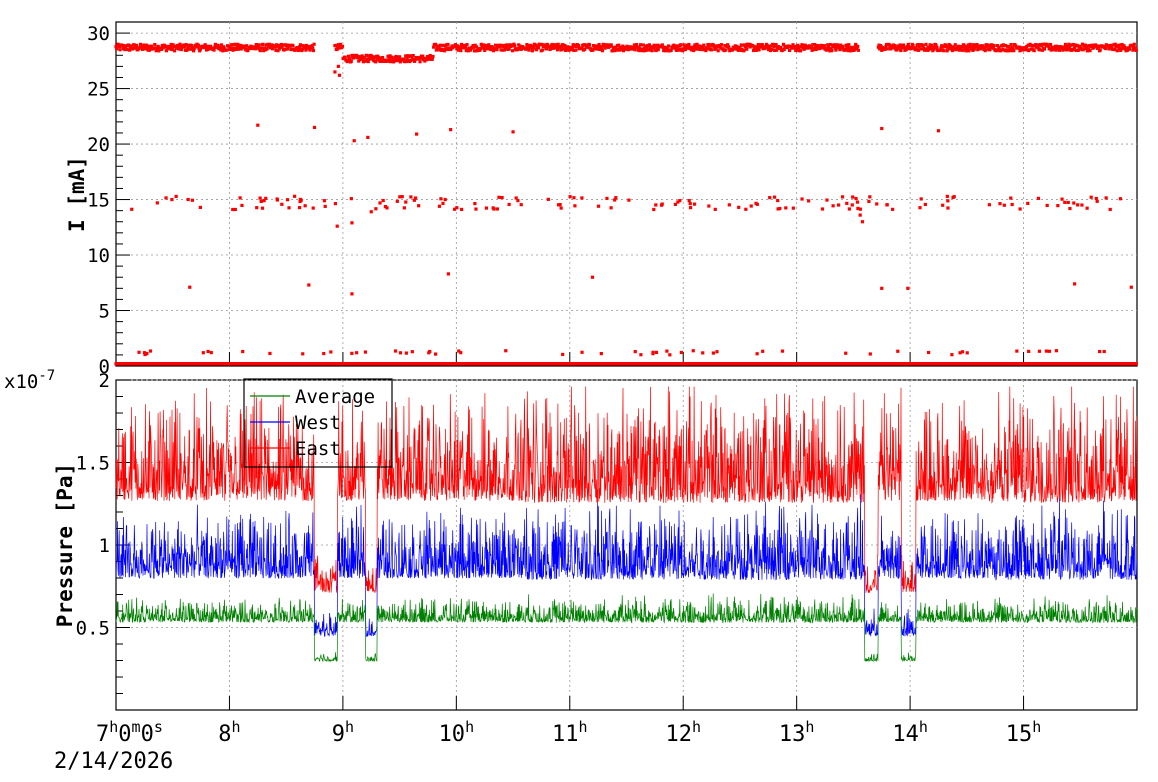 This screenshot has height=782, width=1158. I want to click on legend-label-average: Average, so click(335, 397).